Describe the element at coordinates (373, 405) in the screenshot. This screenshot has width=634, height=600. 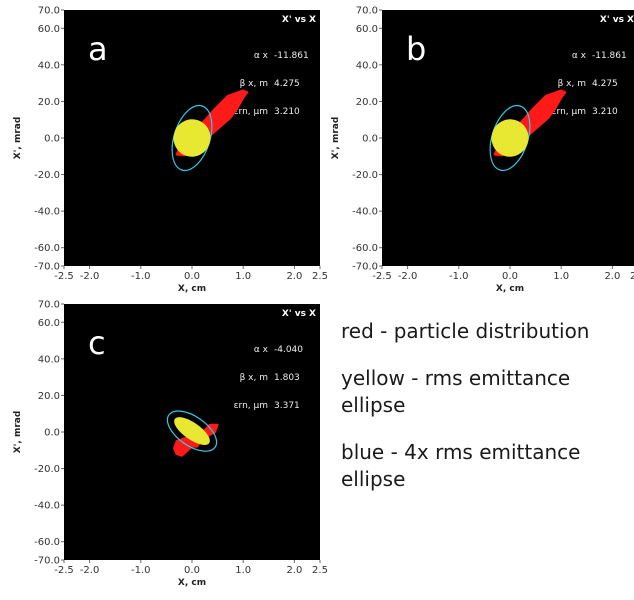
I see `legend-yellow-text-line2: ellipse` at that location.